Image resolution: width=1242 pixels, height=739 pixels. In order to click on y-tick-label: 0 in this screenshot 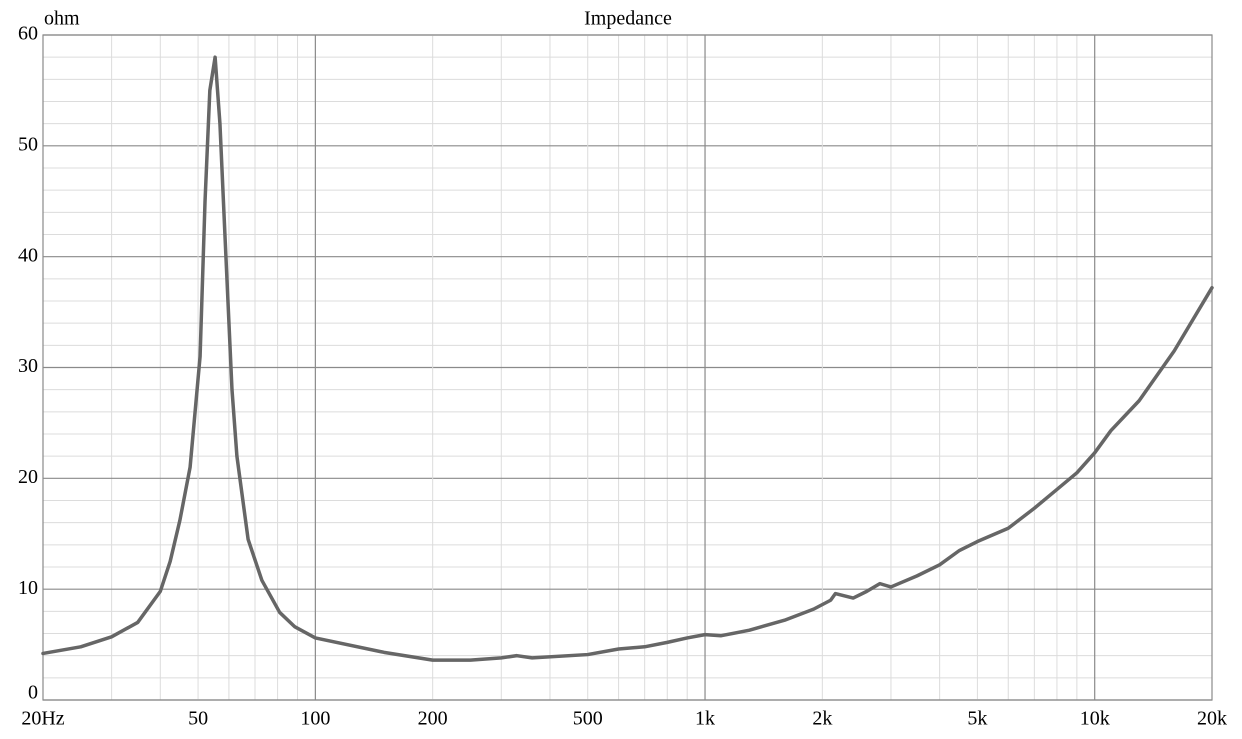, I will do `click(33, 693)`.